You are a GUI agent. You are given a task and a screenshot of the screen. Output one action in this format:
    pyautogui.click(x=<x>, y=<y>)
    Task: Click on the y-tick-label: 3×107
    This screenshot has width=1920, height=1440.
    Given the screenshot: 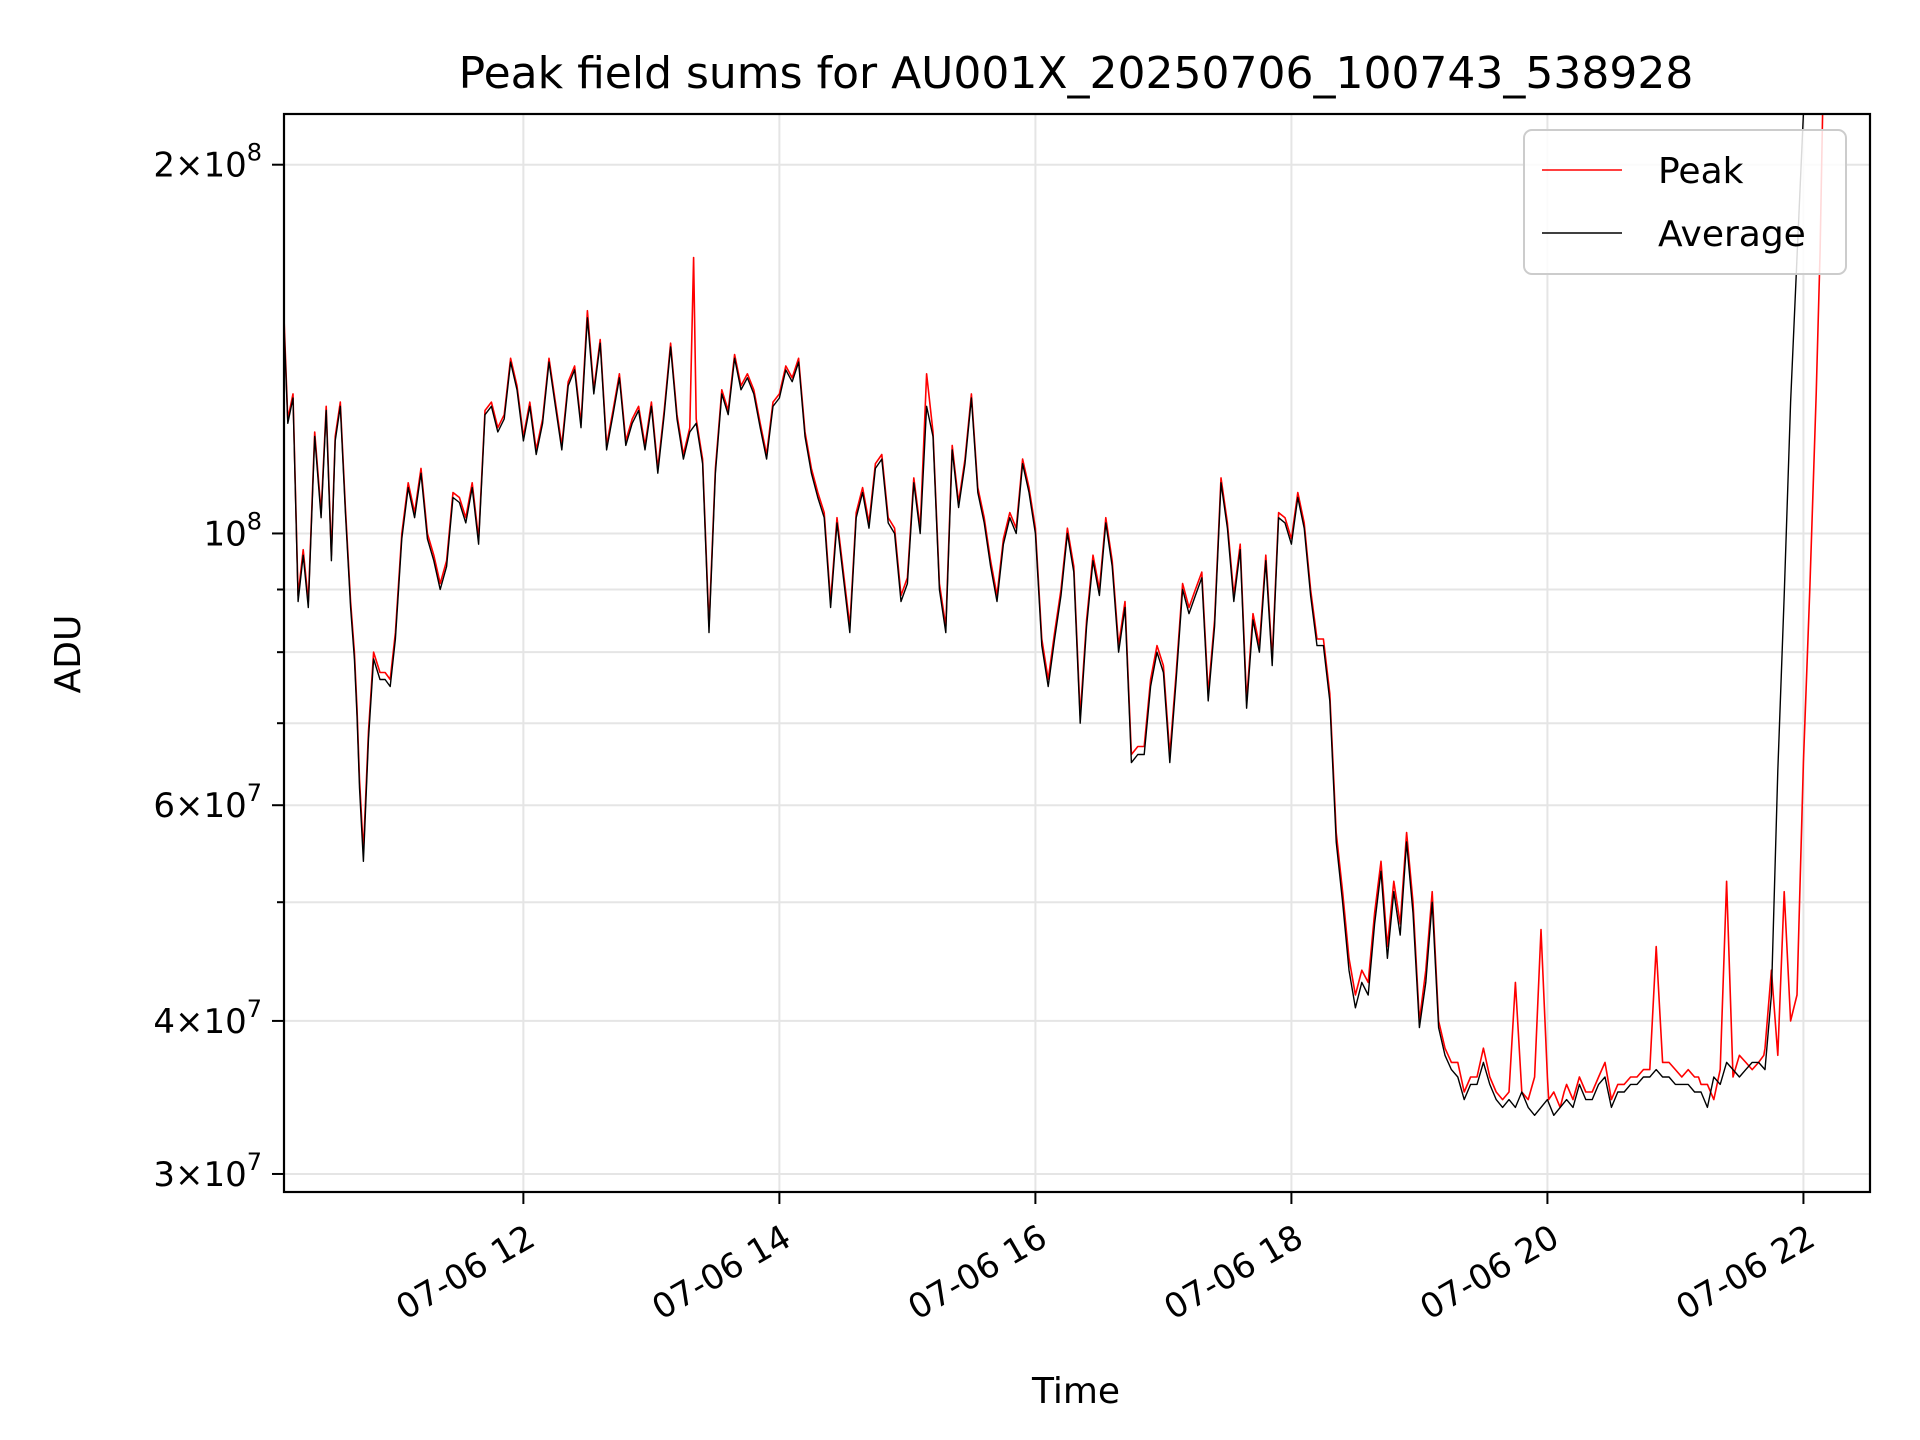 What is the action you would take?
    pyautogui.click(x=207, y=1171)
    